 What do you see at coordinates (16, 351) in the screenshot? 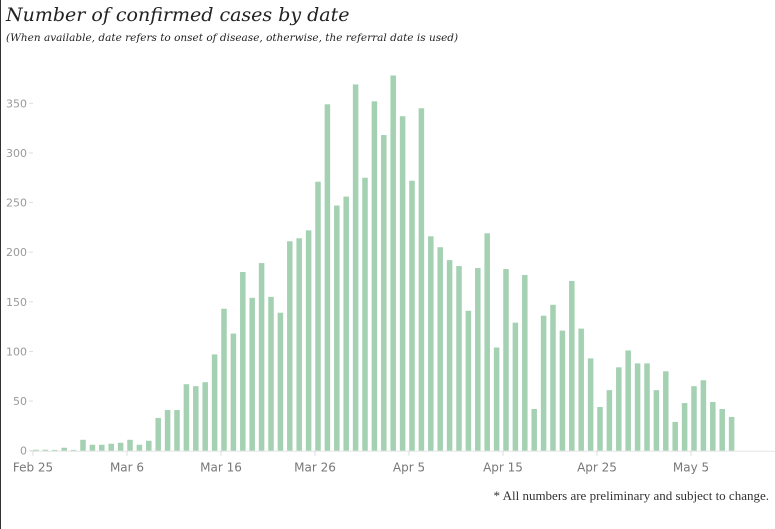
I see `y-tick-label: 100` at bounding box center [16, 351].